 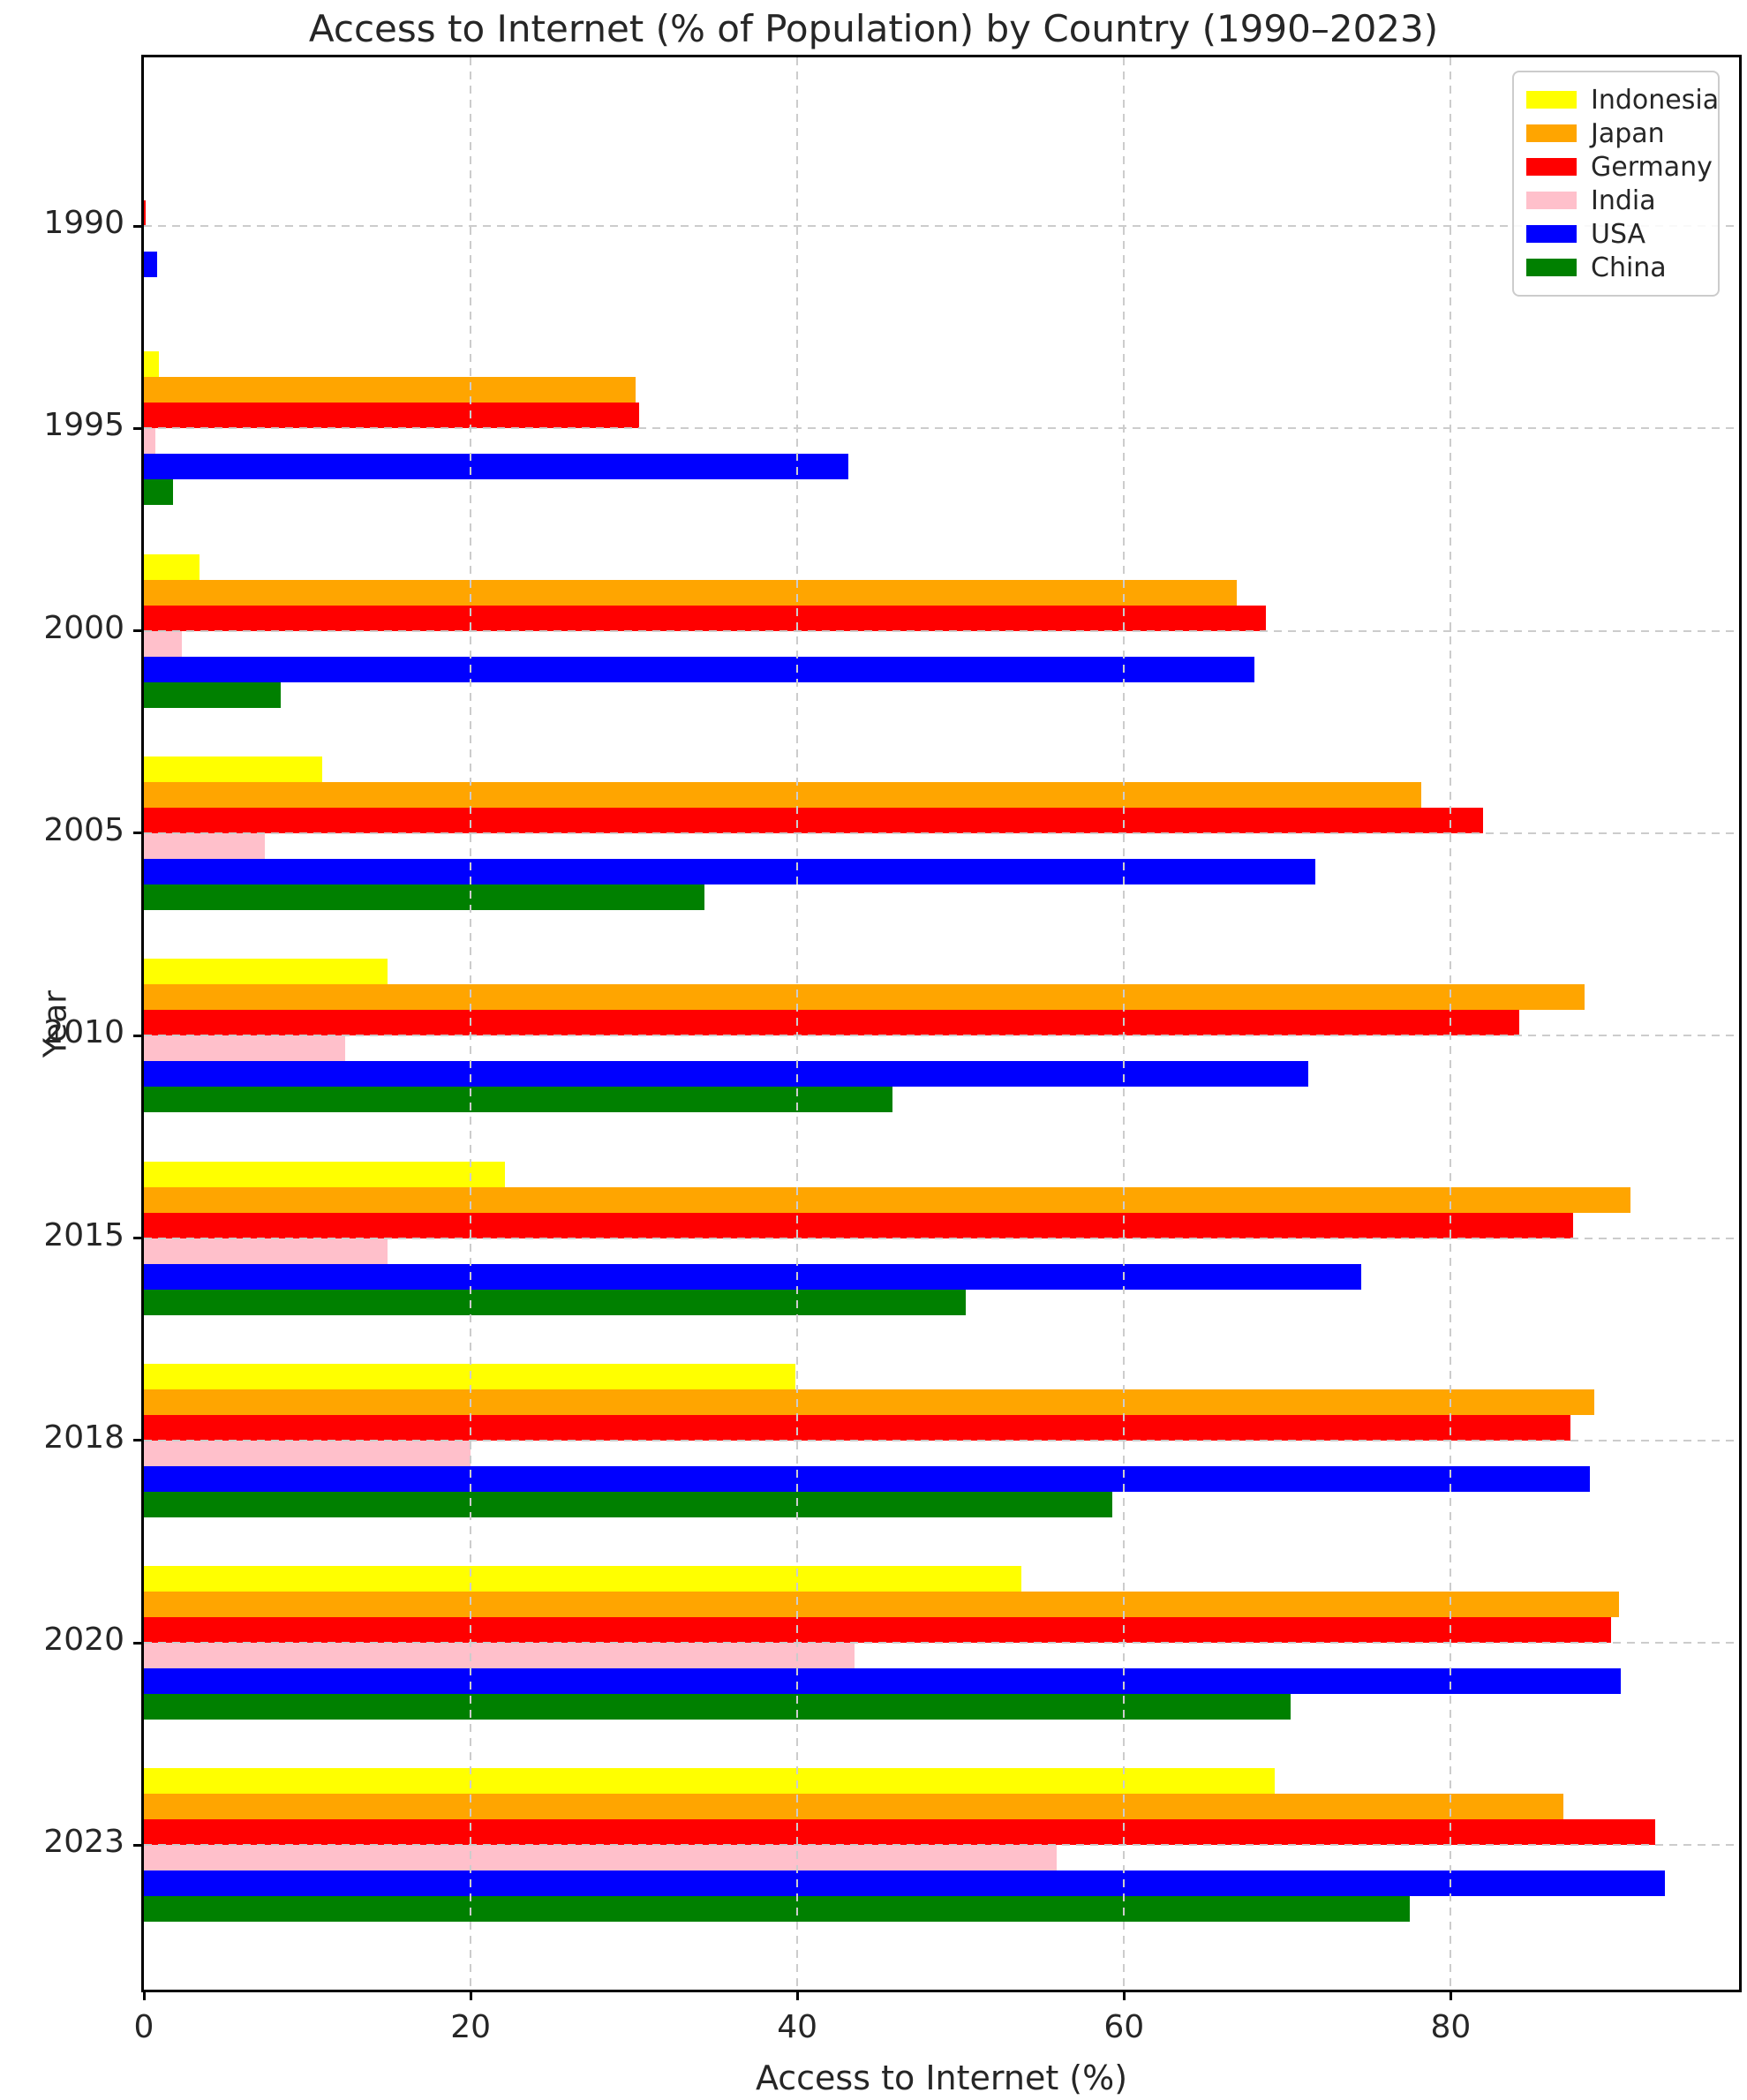 I want to click on bar-germany-1990, so click(x=145, y=213).